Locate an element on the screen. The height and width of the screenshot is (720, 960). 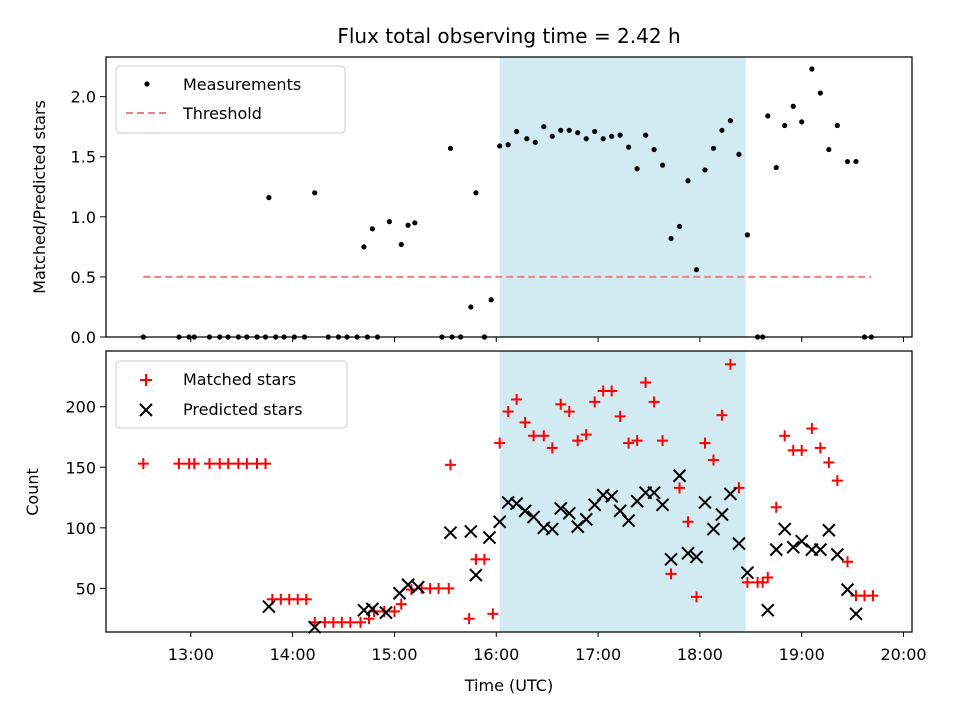
legend-marker-predicted-stars is located at coordinates (146, 410).